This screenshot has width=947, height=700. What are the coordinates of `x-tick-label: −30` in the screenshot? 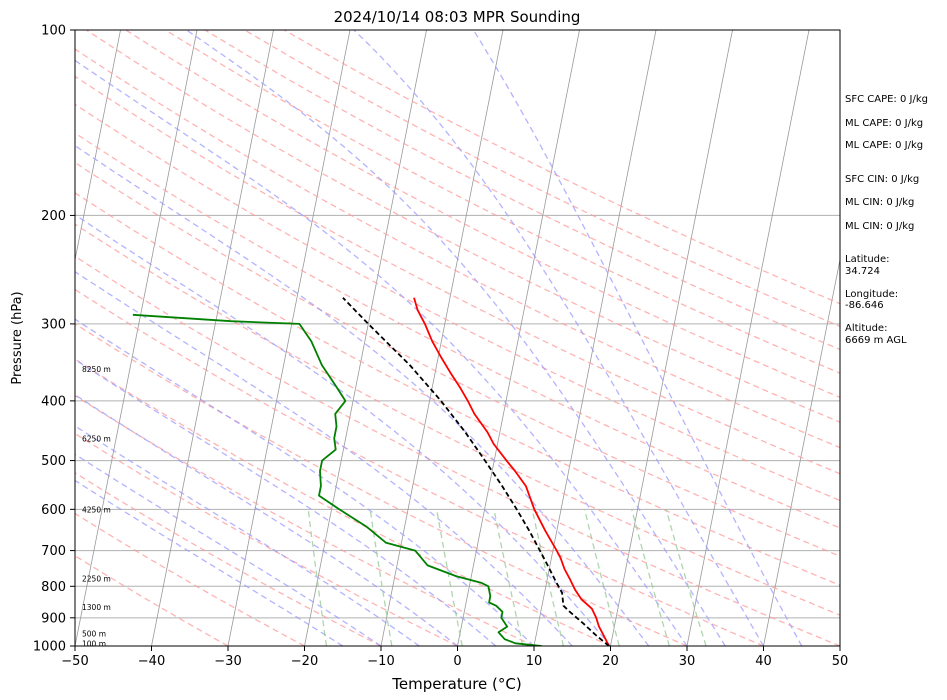 It's located at (227, 661).